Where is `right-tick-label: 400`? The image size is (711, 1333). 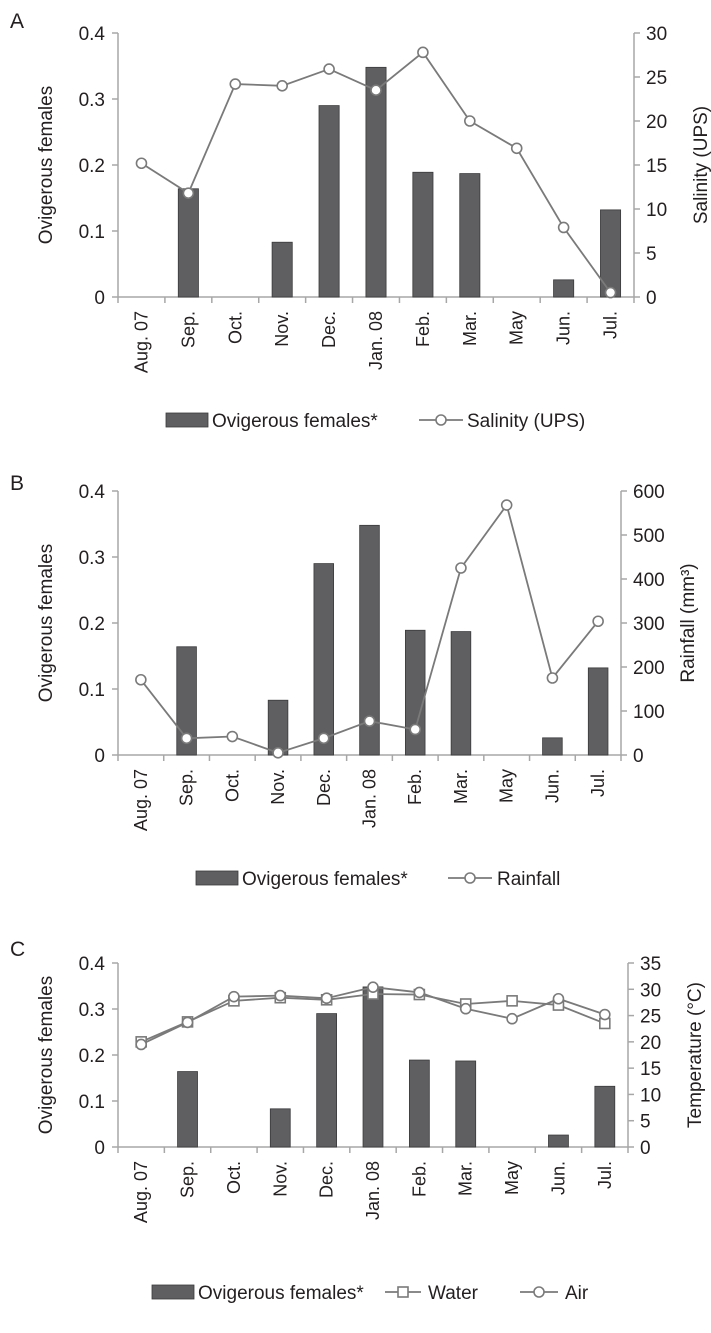 right-tick-label: 400 is located at coordinates (649, 580).